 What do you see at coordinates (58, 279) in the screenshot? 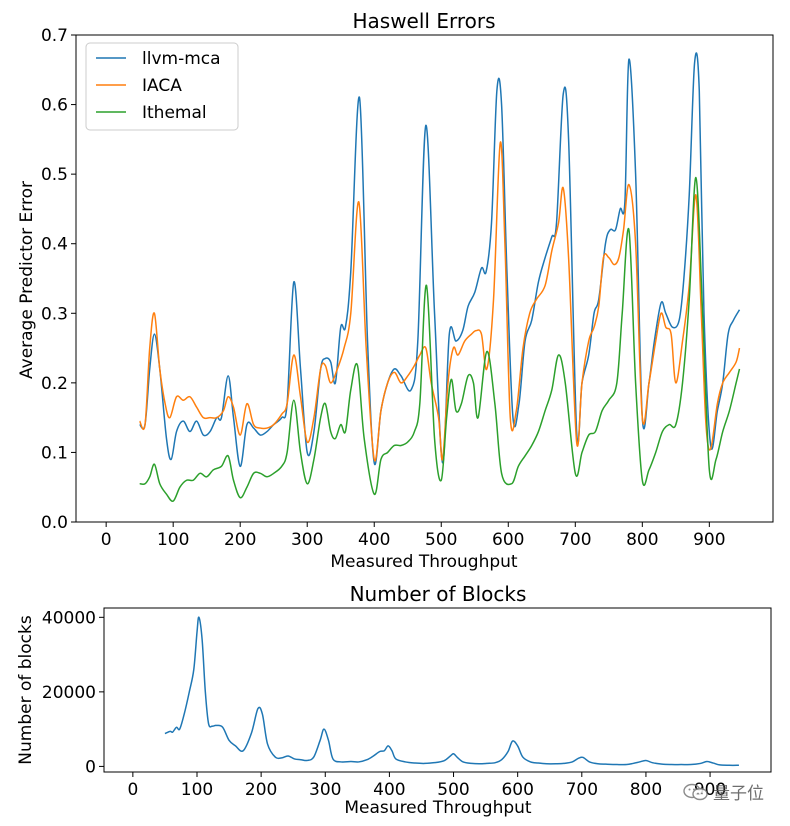
I see `y-ticks: 0.0 0.1 0.2 0.3 0.4 0.5 0.6 0.7` at bounding box center [58, 279].